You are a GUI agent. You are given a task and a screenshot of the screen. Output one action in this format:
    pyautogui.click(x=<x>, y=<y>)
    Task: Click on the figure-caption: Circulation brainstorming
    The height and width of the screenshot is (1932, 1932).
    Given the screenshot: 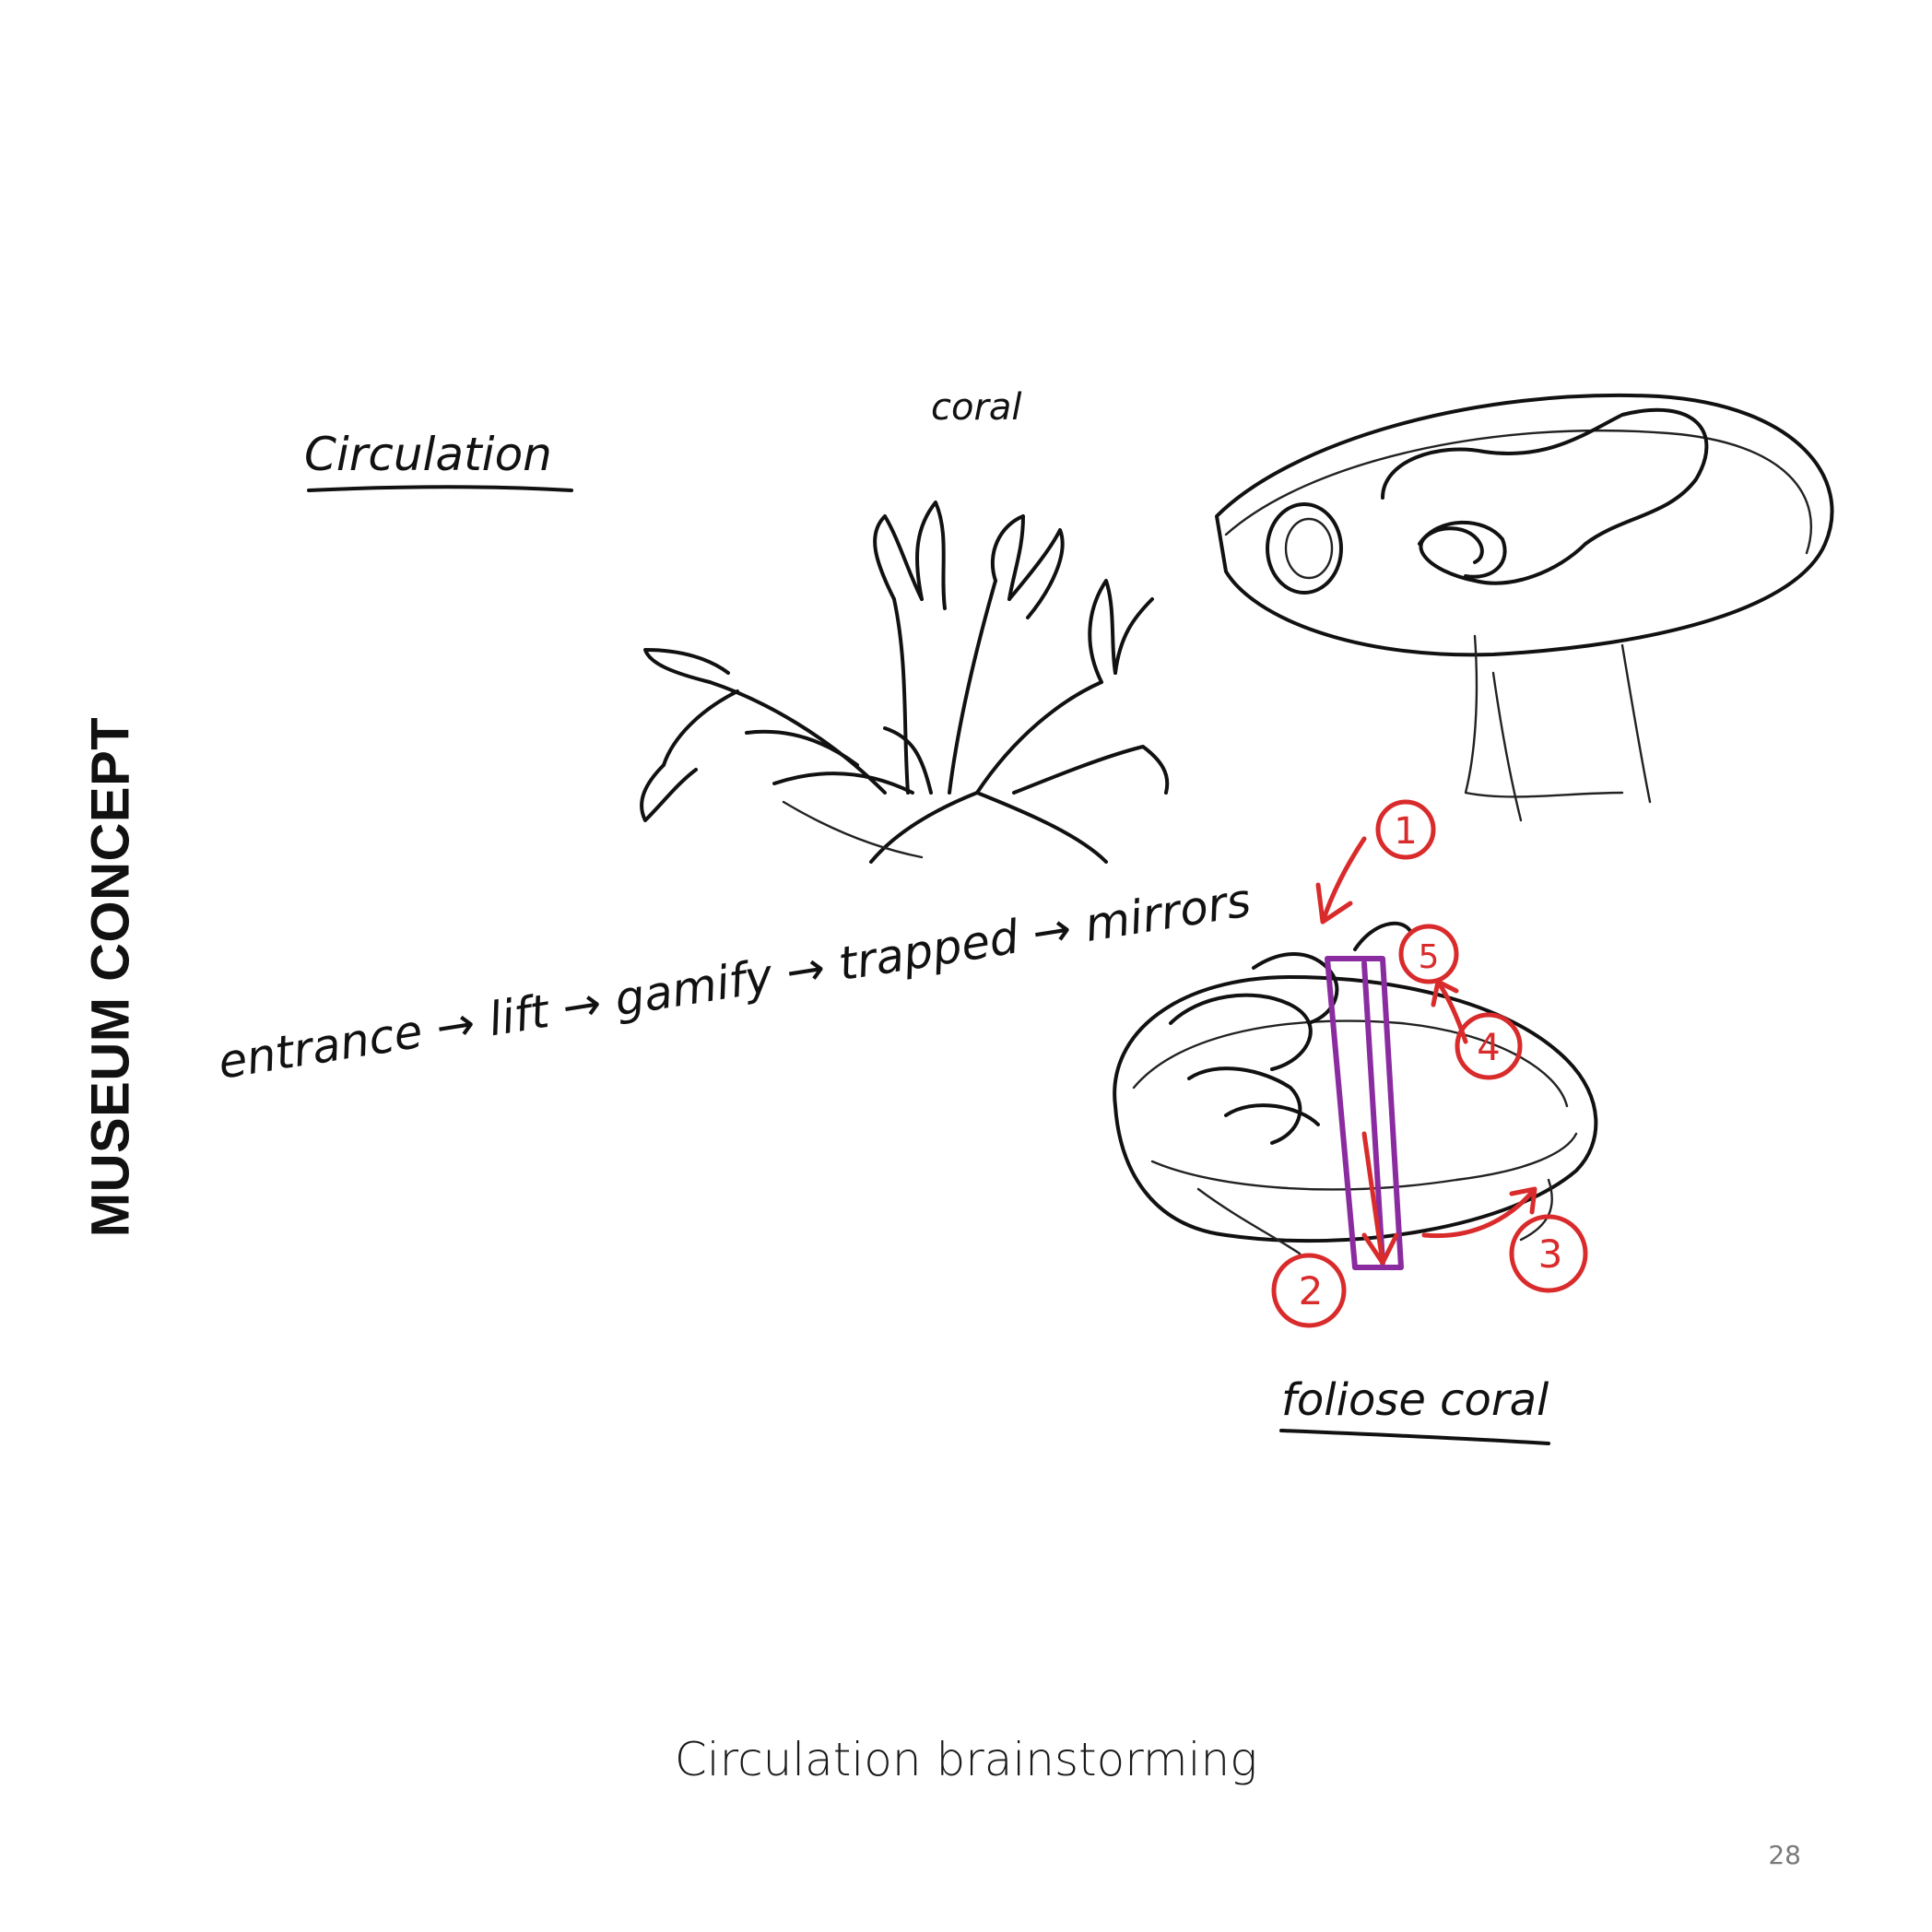 What is the action you would take?
    pyautogui.click(x=966, y=1759)
    